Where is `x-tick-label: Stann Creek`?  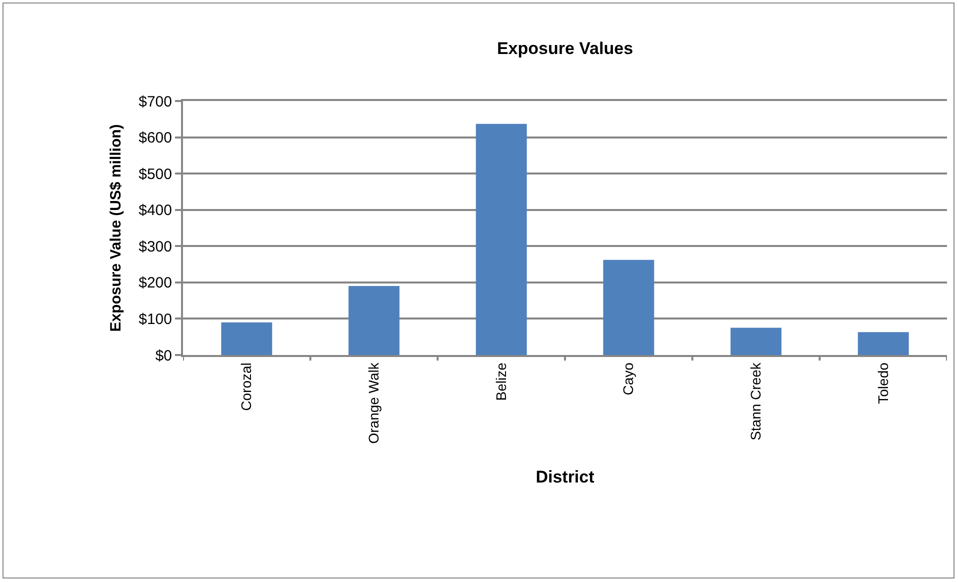 x-tick-label: Stann Creek is located at coordinates (756, 401).